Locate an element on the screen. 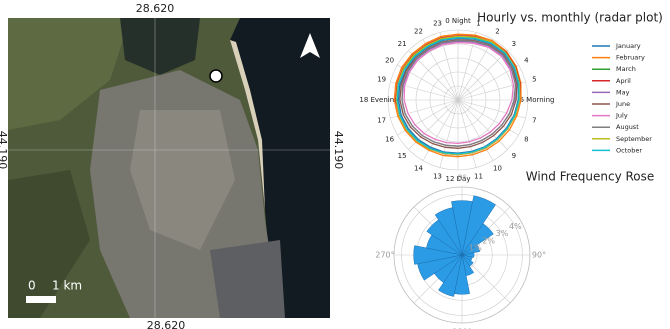 This screenshot has width=670, height=329. hour-label: 15 is located at coordinates (402, 156).